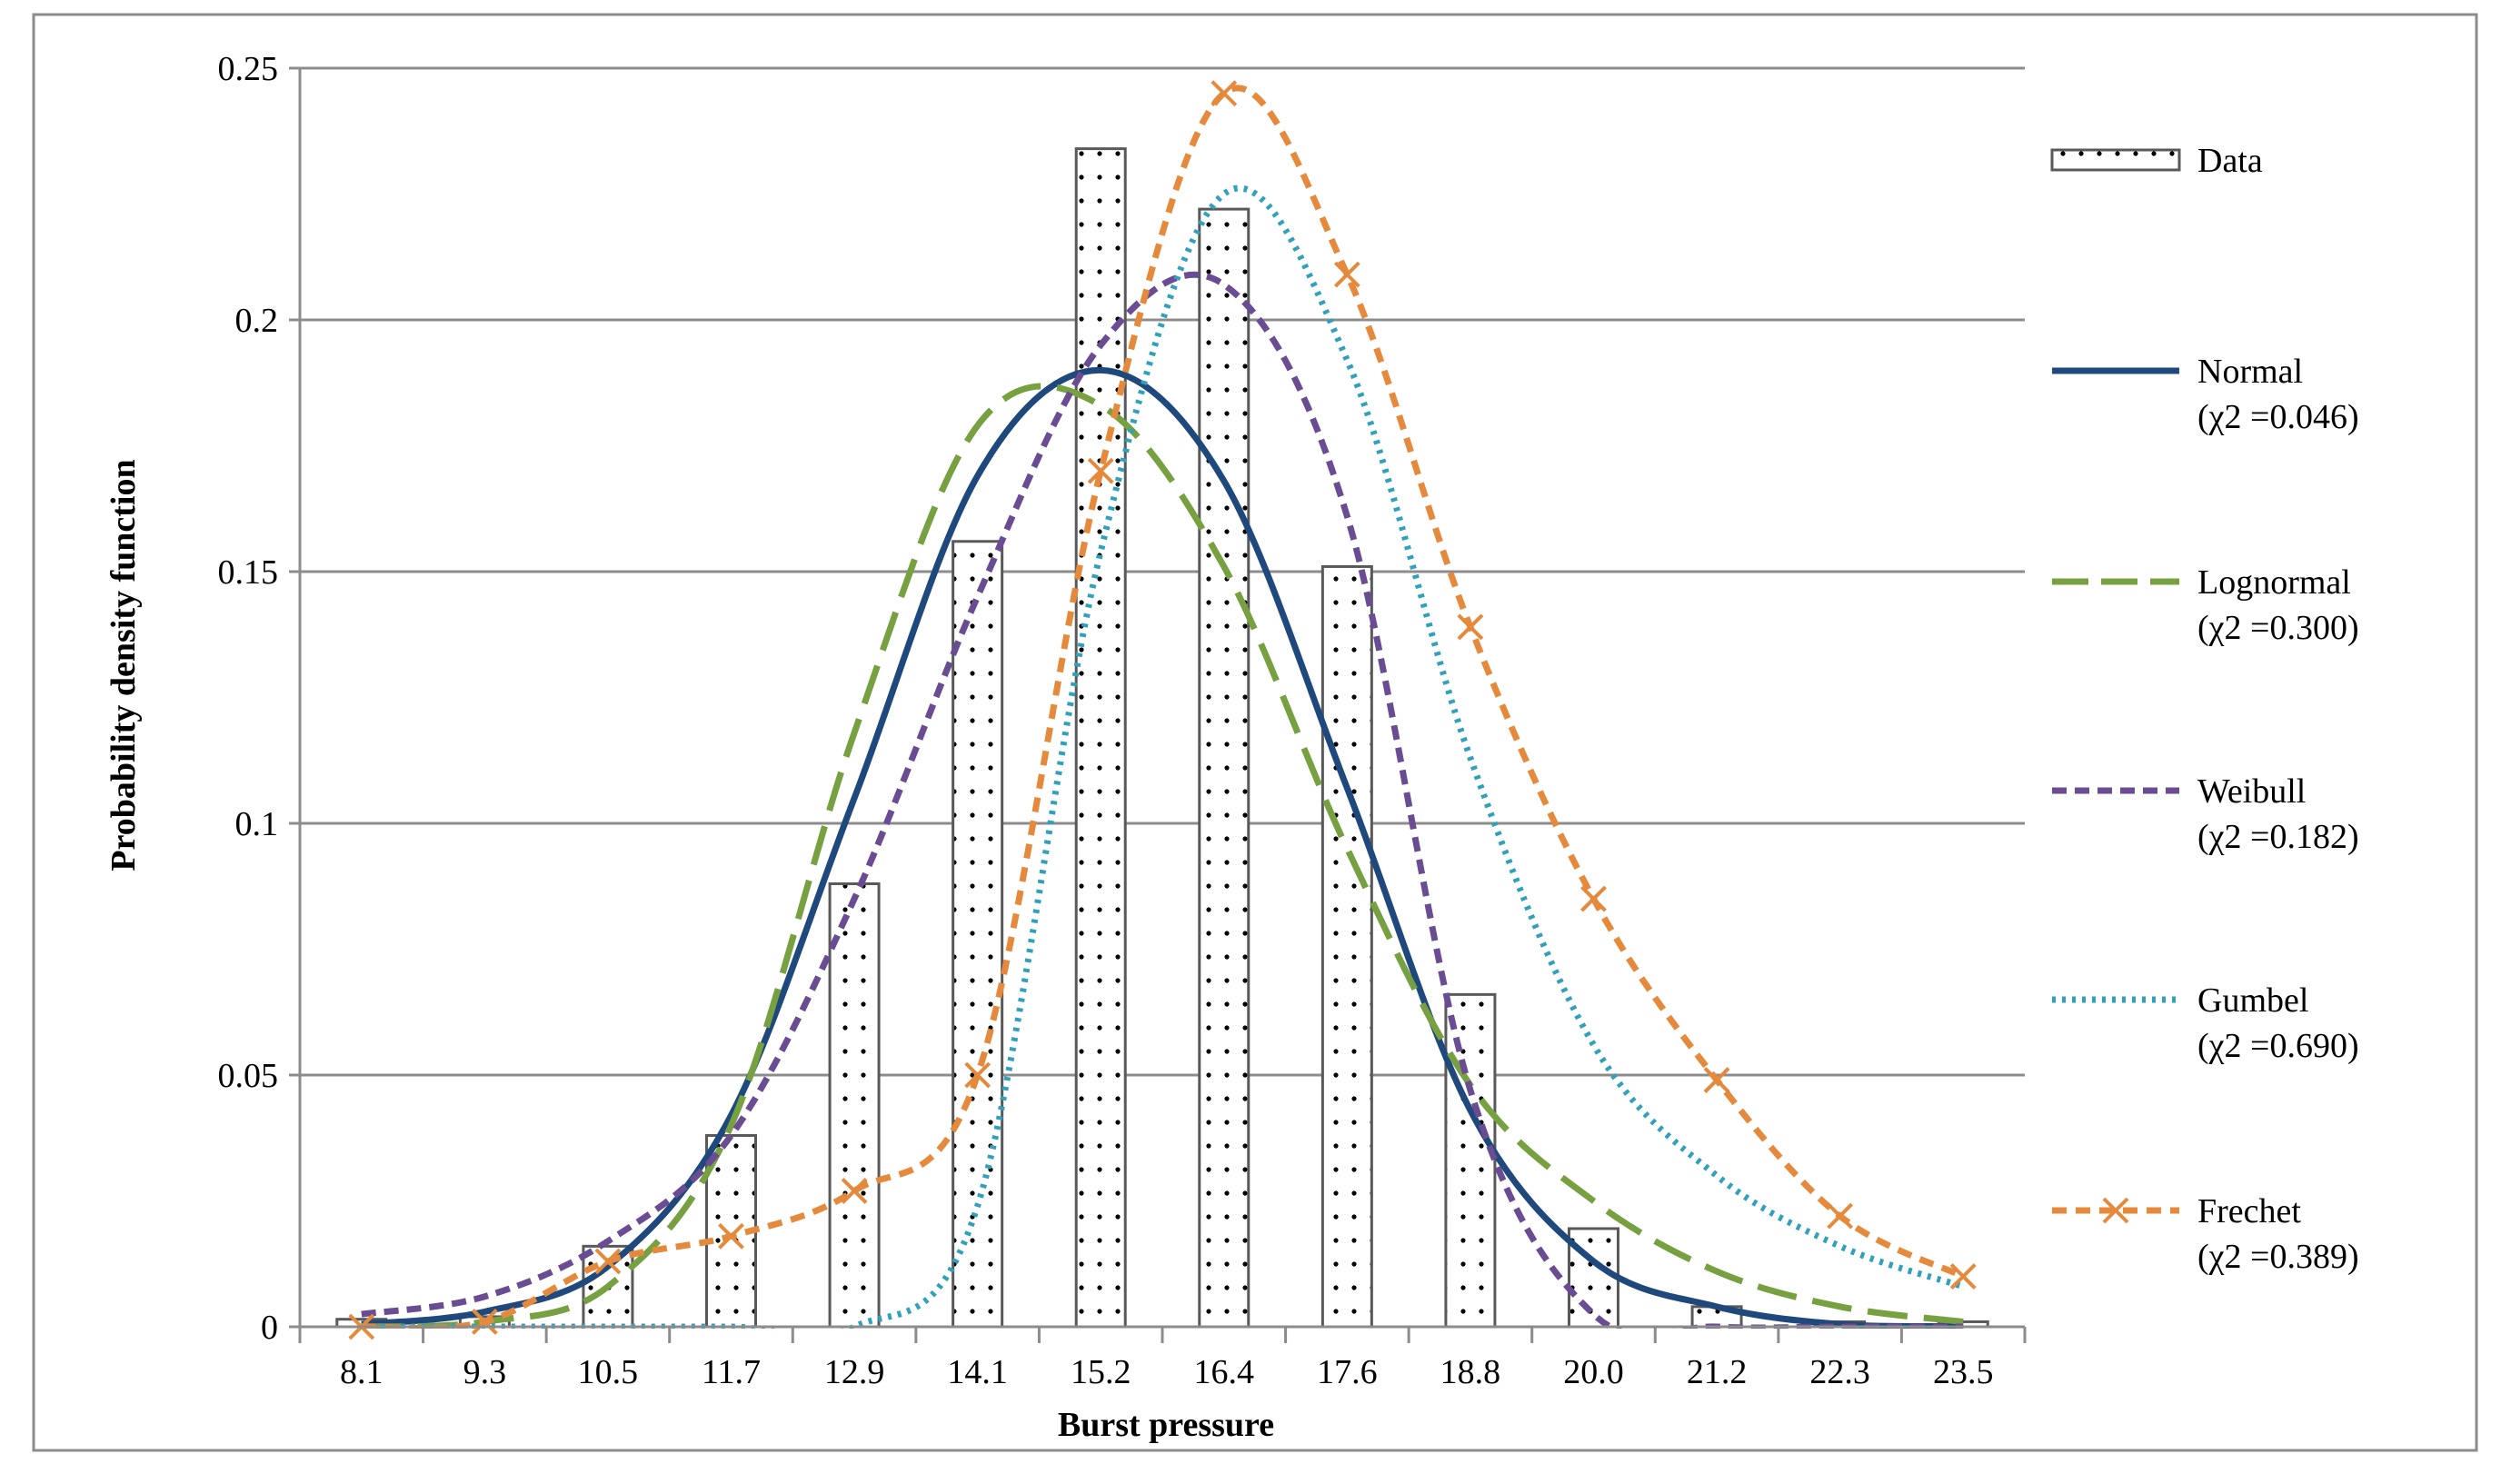 The width and height of the screenshot is (2501, 1484). What do you see at coordinates (248, 1076) in the screenshot?
I see `y-tick-label: 0.05` at bounding box center [248, 1076].